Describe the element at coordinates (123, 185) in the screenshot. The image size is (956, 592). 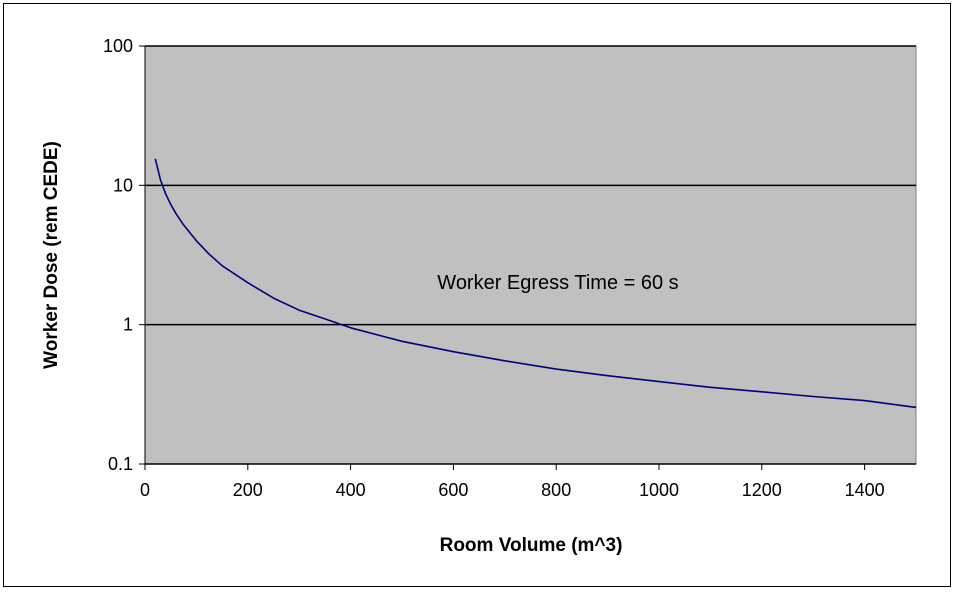
I see `y-tick-label: 10` at that location.